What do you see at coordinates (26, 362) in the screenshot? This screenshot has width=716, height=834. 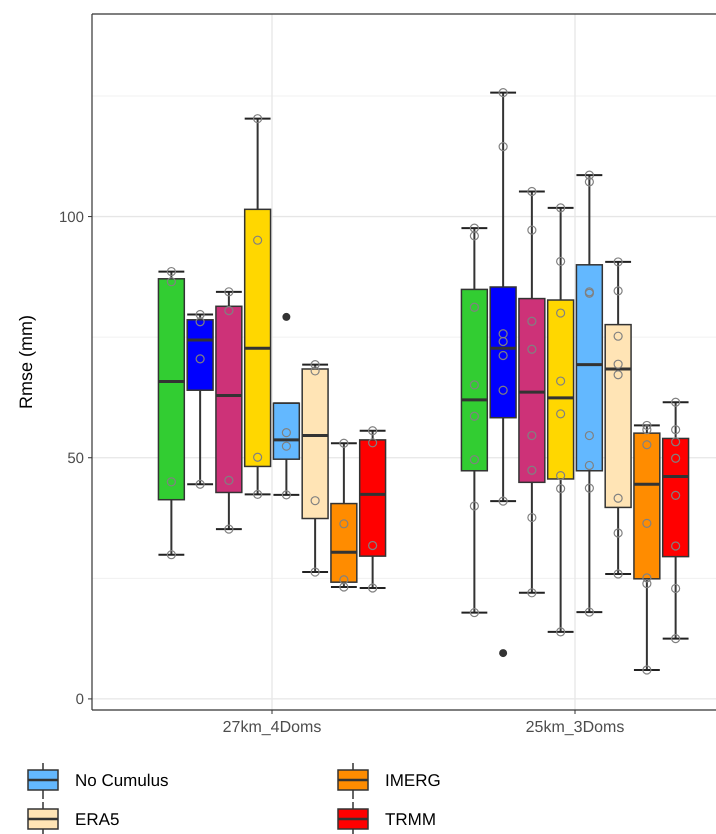 I see `y-axis-title: Rmse (mm)` at bounding box center [26, 362].